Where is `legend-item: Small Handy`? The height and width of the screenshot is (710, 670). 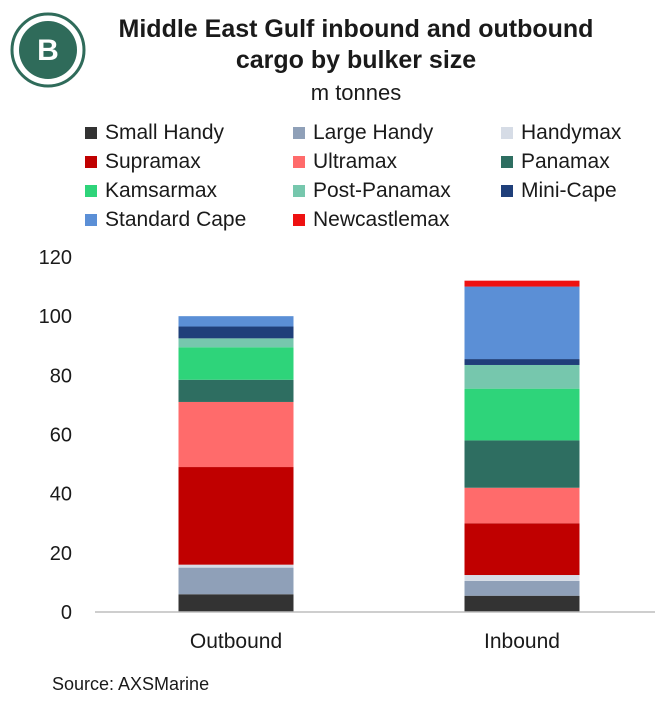 legend-item: Small Handy is located at coordinates (189, 132).